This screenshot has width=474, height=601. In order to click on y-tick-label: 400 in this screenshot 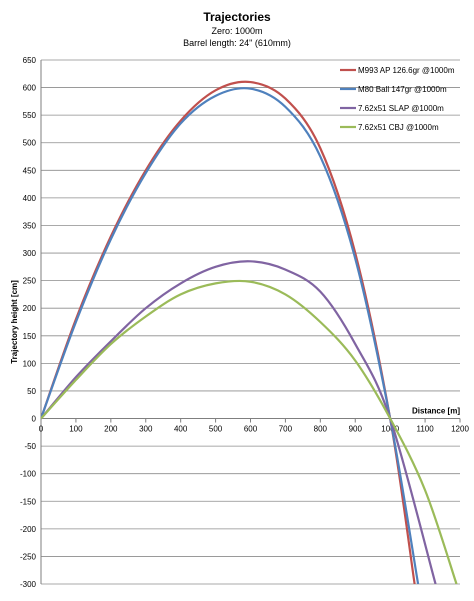, I will do `click(30, 198)`.